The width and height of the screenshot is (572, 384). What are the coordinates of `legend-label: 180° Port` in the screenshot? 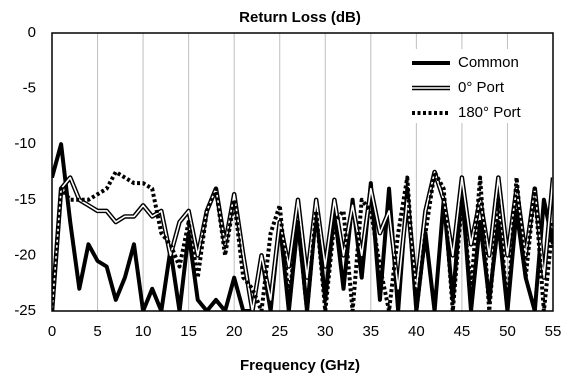 It's located at (490, 112).